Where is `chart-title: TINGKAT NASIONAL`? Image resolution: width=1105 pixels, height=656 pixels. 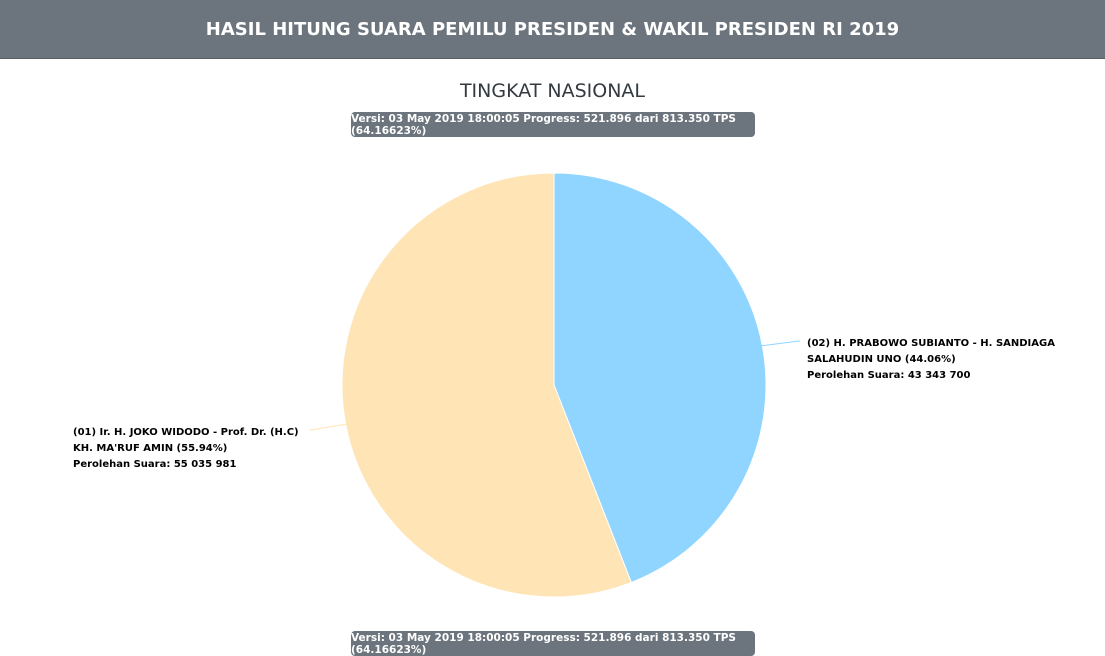 chart-title: TINGKAT NASIONAL is located at coordinates (552, 91).